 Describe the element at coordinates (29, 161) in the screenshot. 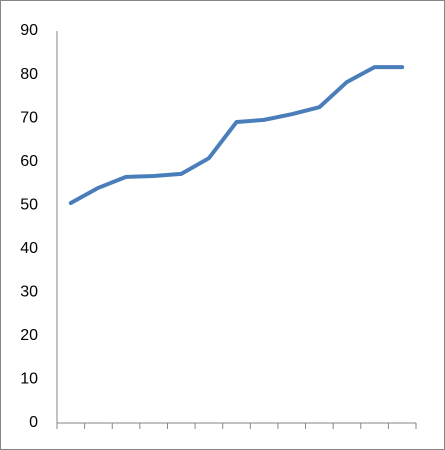

I see `y-tick-label: 60` at that location.